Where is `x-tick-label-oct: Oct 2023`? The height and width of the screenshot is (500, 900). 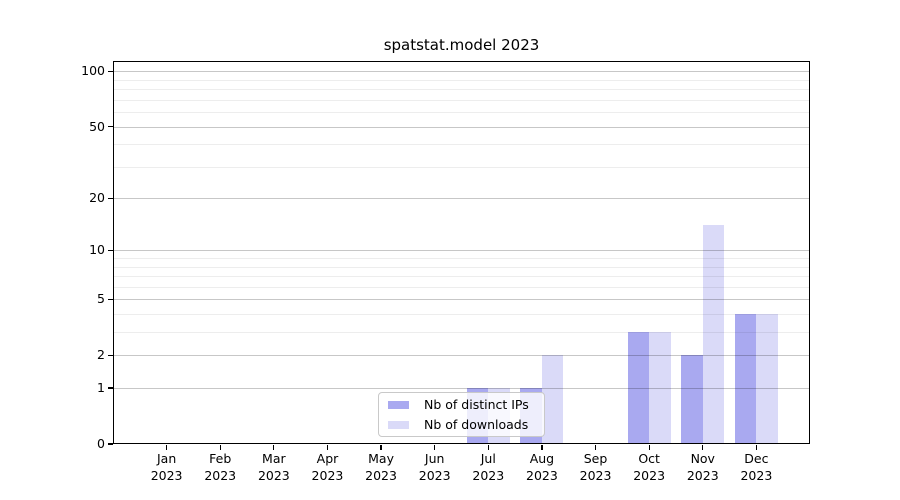 x-tick-label-oct: Oct 2023 is located at coordinates (649, 467).